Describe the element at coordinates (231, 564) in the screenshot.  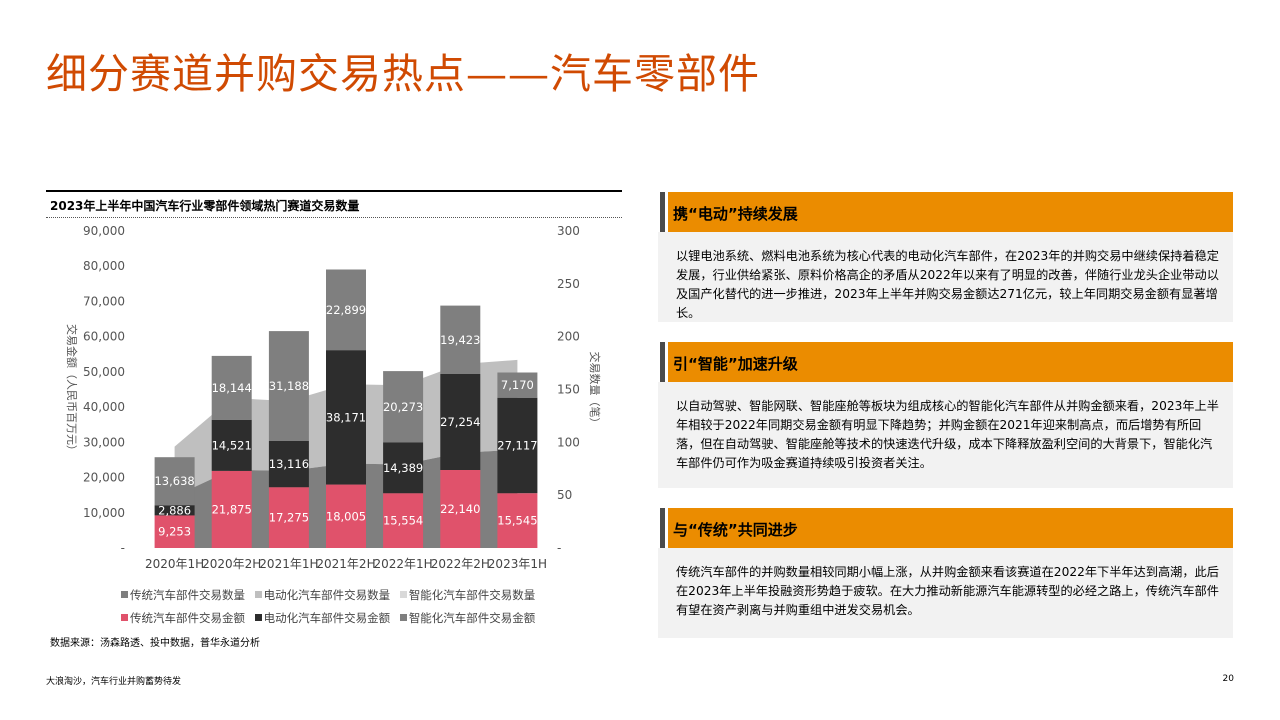
I see `x-tick-label: 2020年2H` at that location.